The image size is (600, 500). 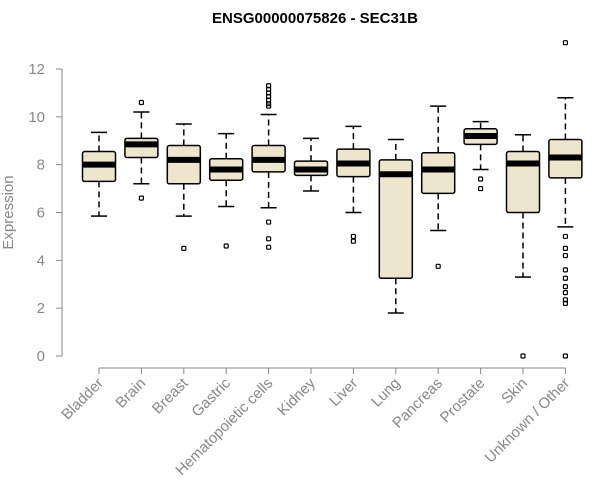 What do you see at coordinates (311, 164) in the screenshot?
I see `box-kidney` at bounding box center [311, 164].